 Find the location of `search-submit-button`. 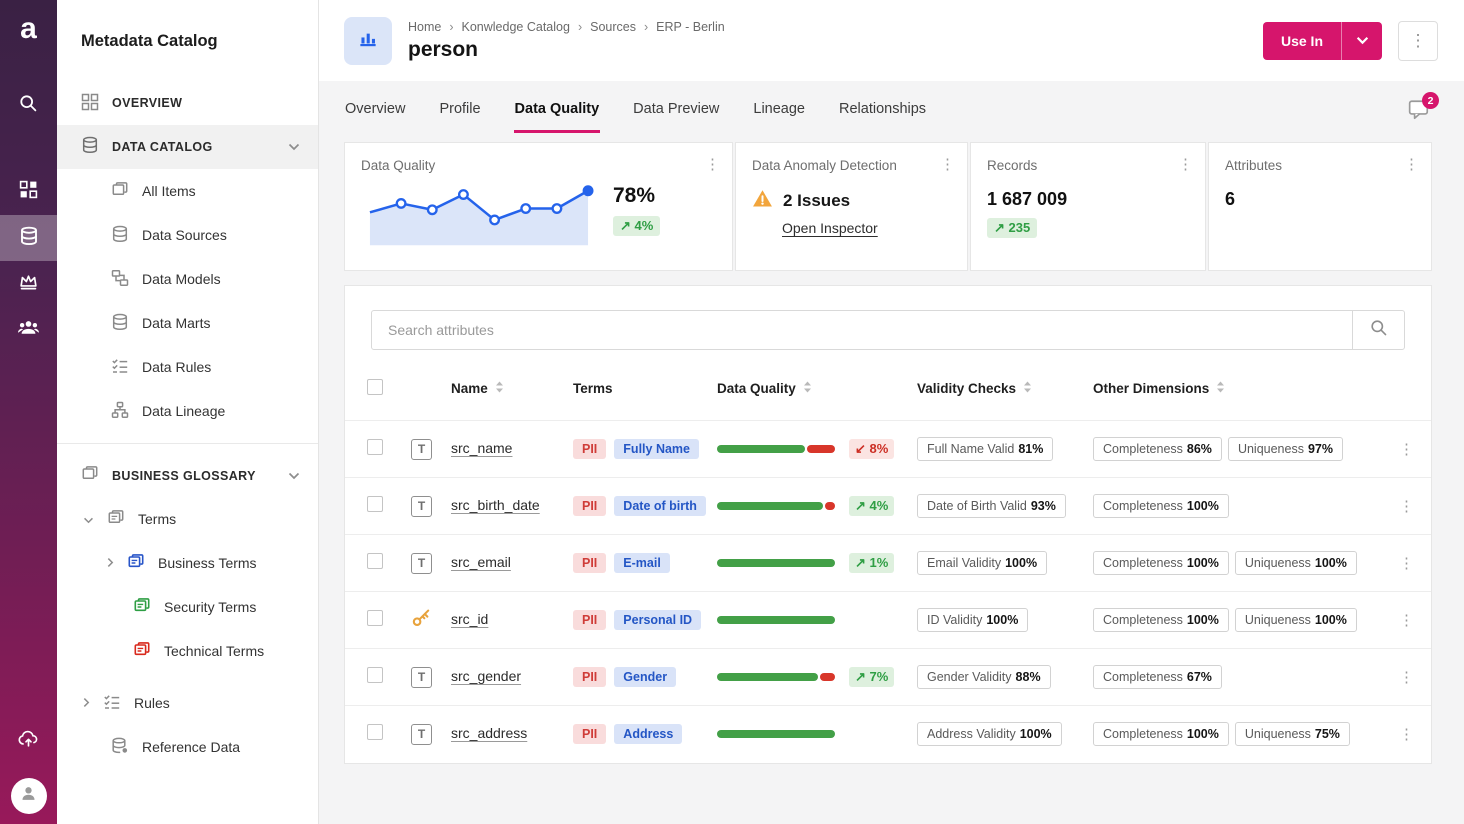

search-submit-button is located at coordinates (1378, 330).